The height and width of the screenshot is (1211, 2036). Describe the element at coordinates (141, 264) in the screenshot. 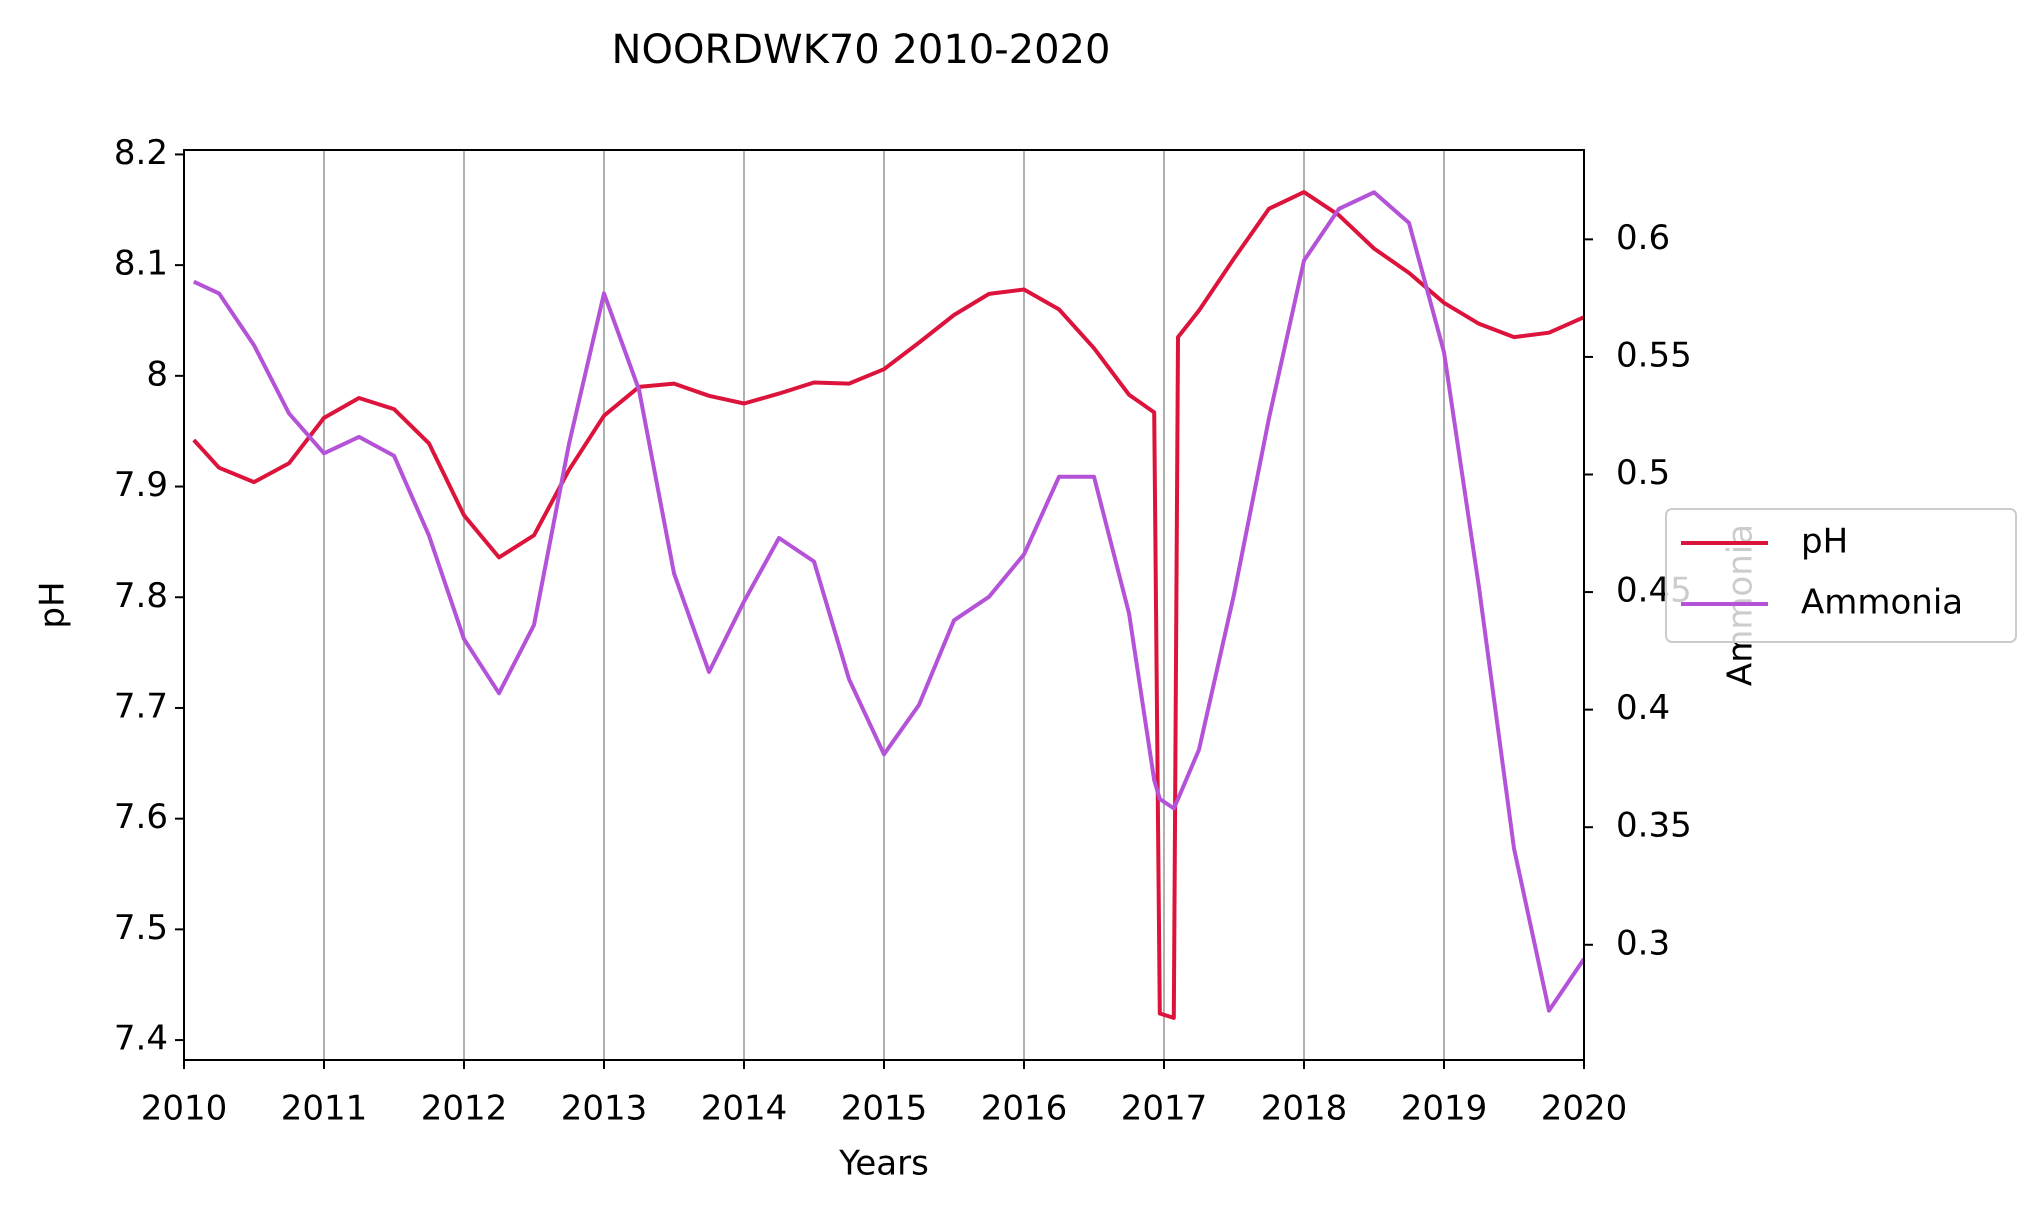

I see `y-tick-label: 8.1` at that location.